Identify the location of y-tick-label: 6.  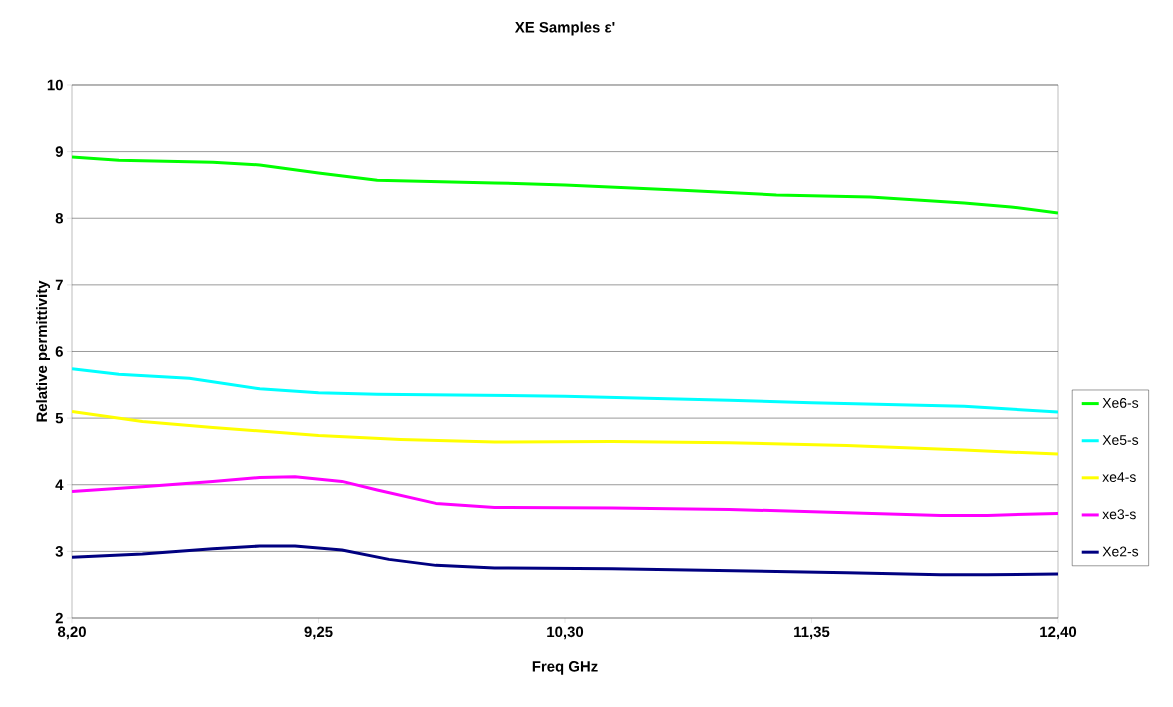
(59, 351).